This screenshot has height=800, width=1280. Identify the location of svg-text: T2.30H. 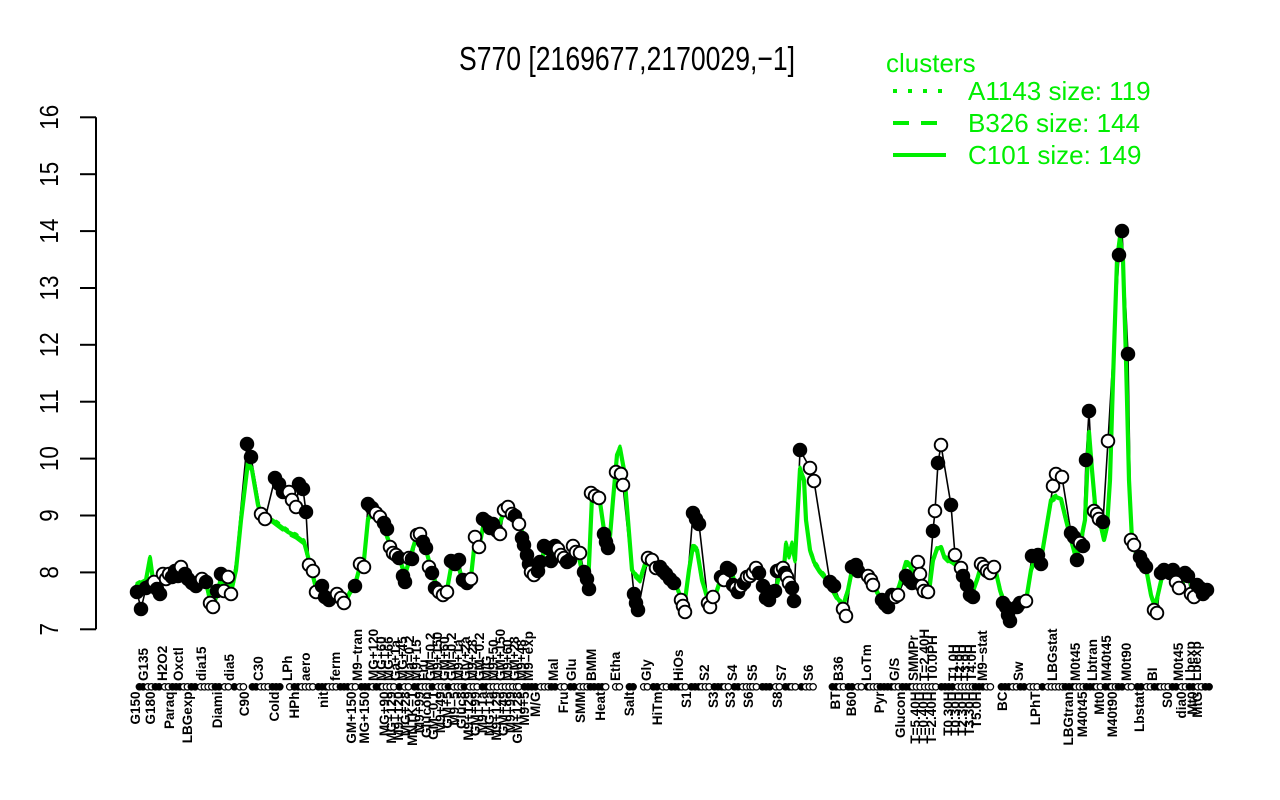
(962, 714).